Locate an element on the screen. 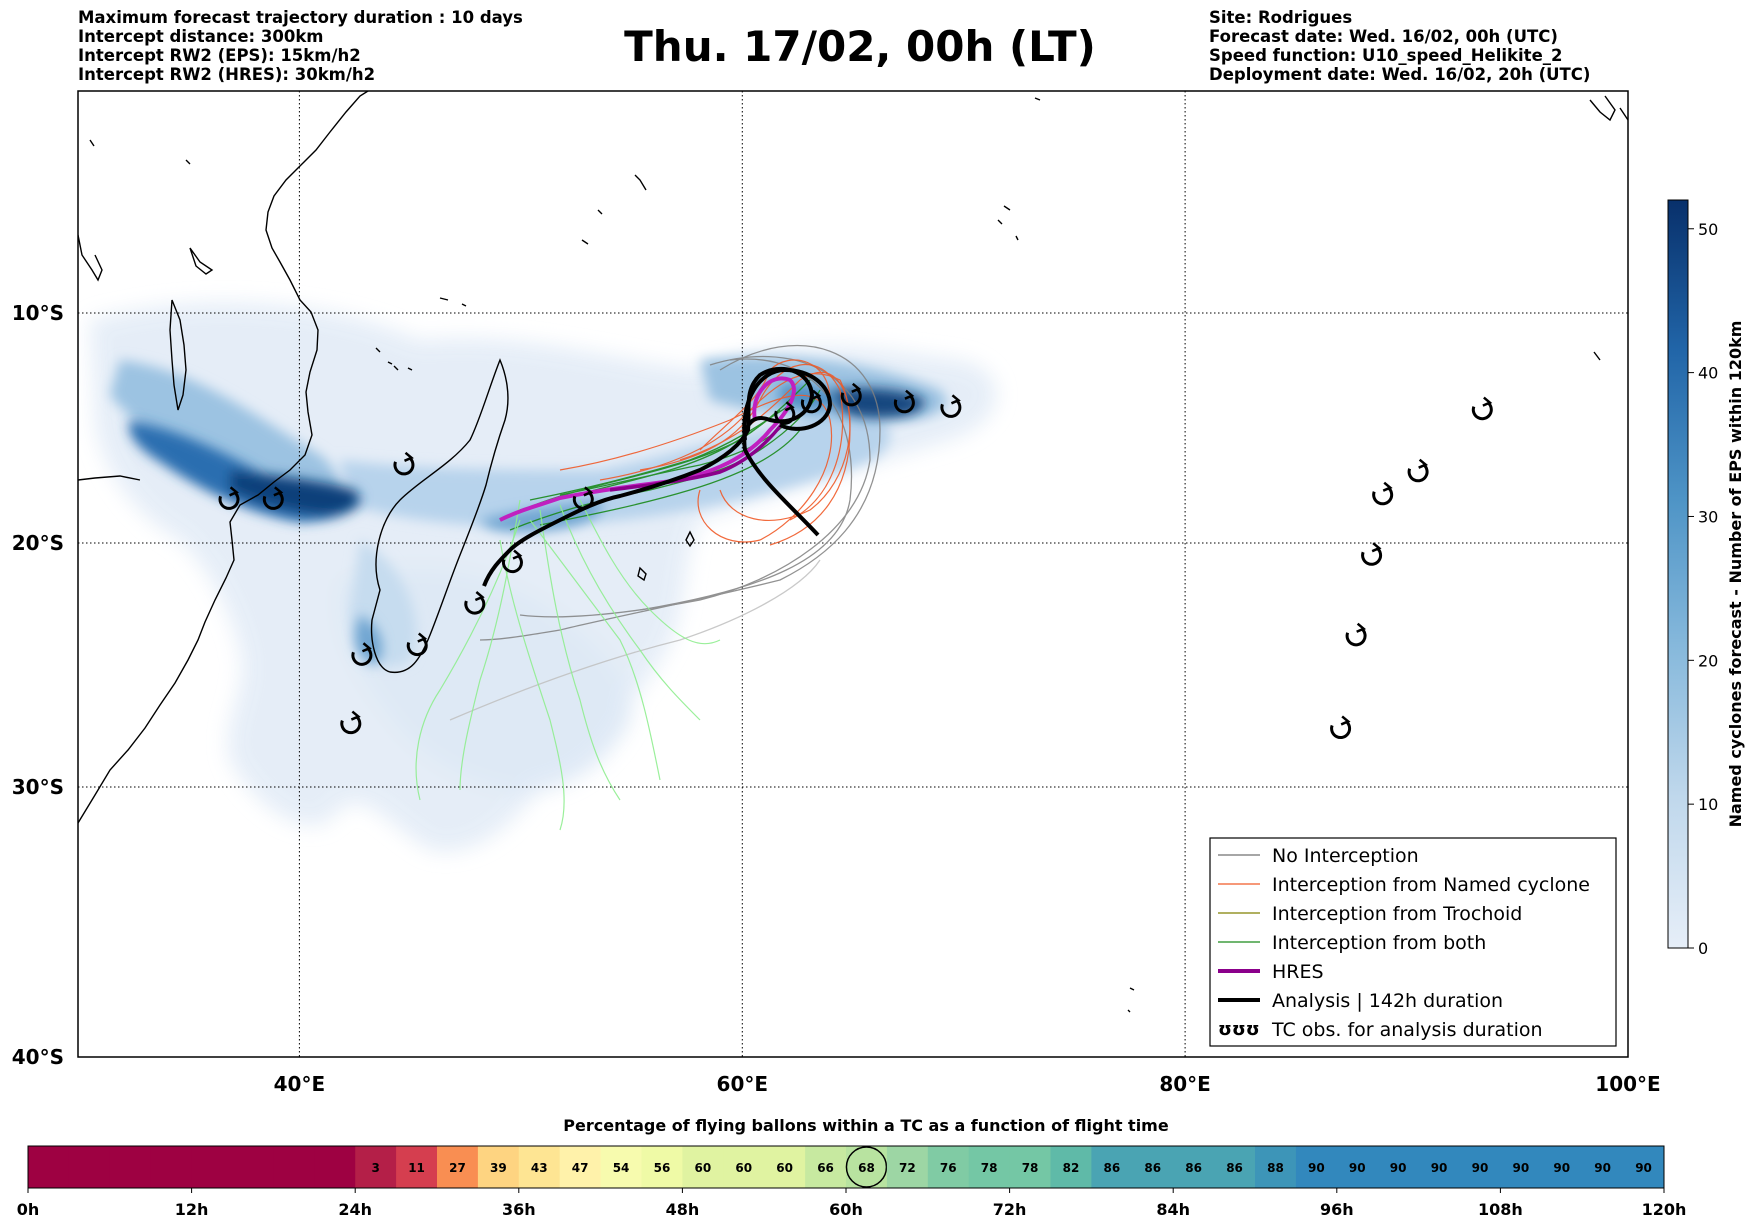  flight-bar-value: 68 is located at coordinates (866, 1168).